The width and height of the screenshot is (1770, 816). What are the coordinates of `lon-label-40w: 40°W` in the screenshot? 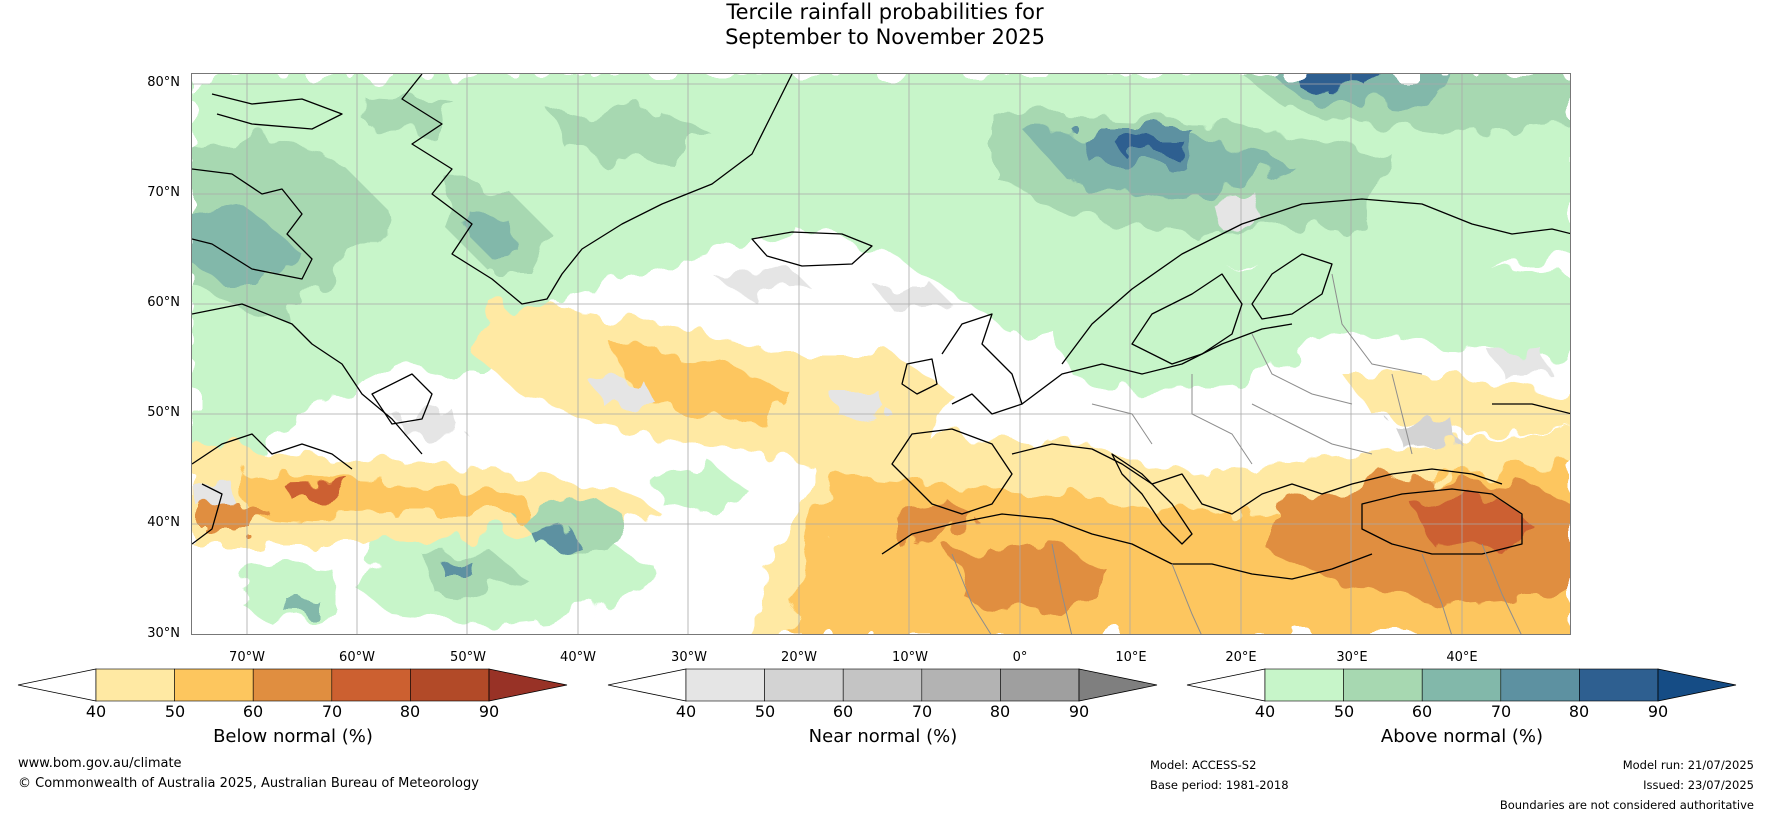 It's located at (578, 657).